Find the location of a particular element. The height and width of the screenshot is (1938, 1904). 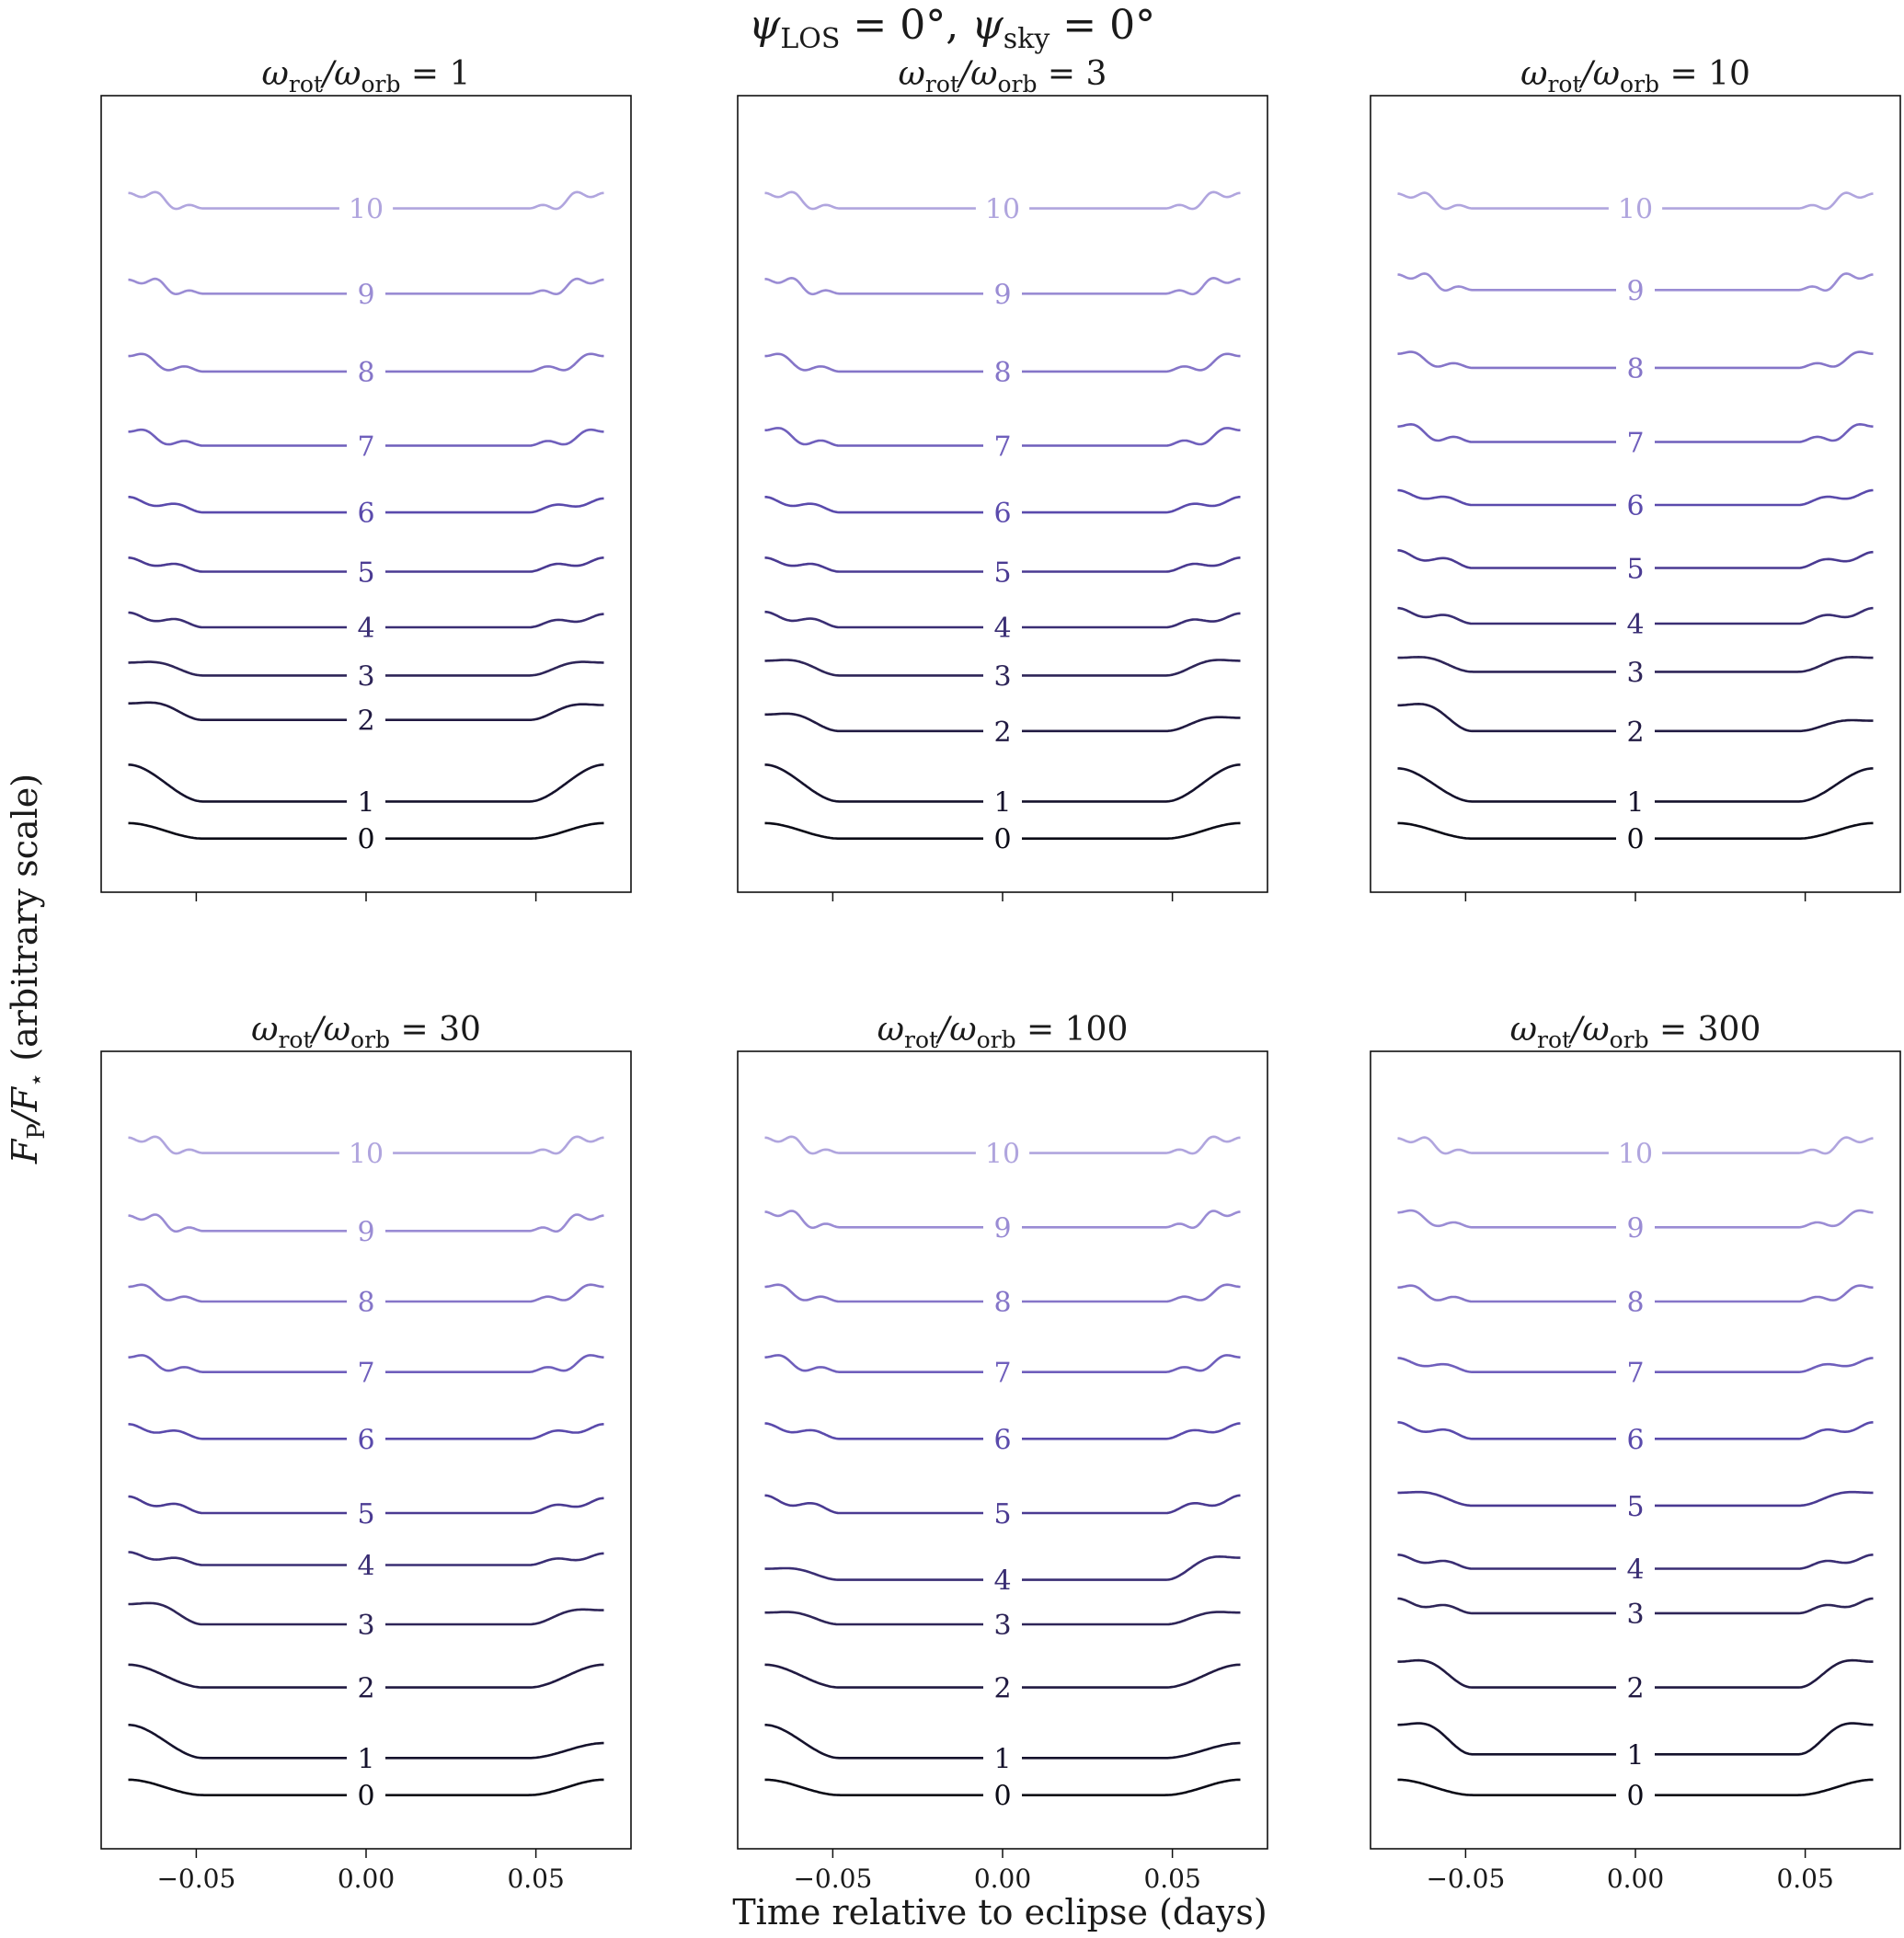

series-line-10-left is located at coordinates (233, 1145).